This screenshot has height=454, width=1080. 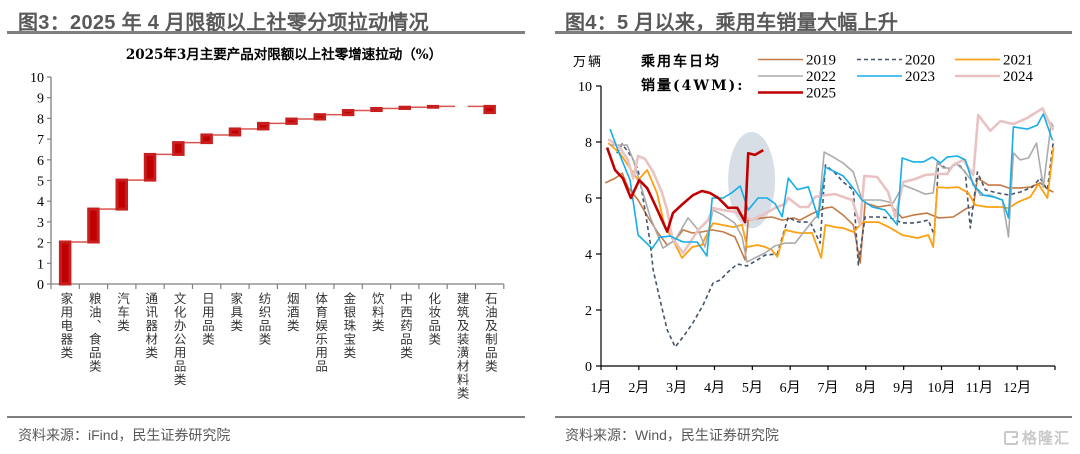 What do you see at coordinates (813, 417) in the screenshot?
I see `figure-4-footer-rule` at bounding box center [813, 417].